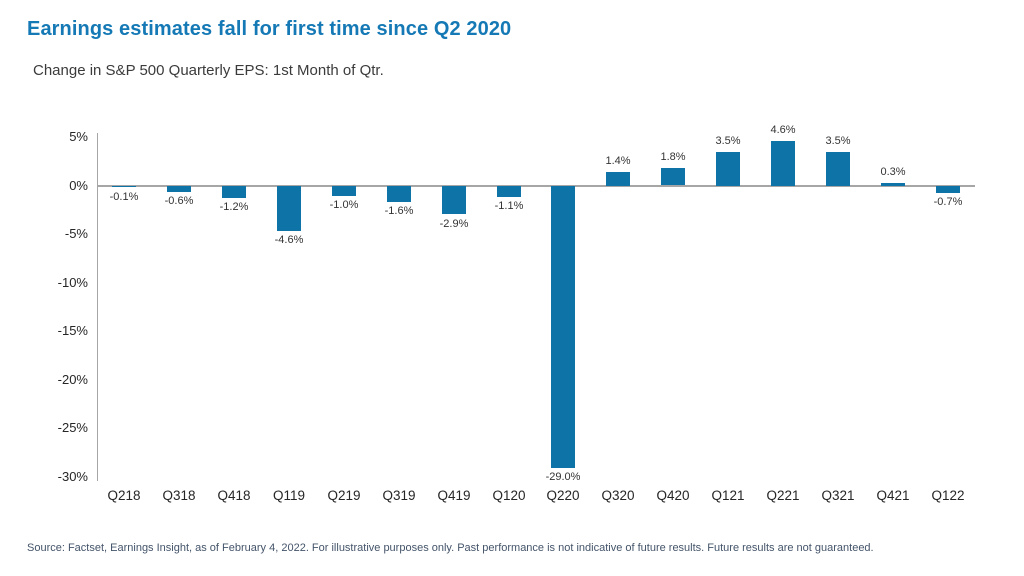 The image size is (1024, 576). What do you see at coordinates (234, 207) in the screenshot?
I see `bar-value-label: -1.2%` at bounding box center [234, 207].